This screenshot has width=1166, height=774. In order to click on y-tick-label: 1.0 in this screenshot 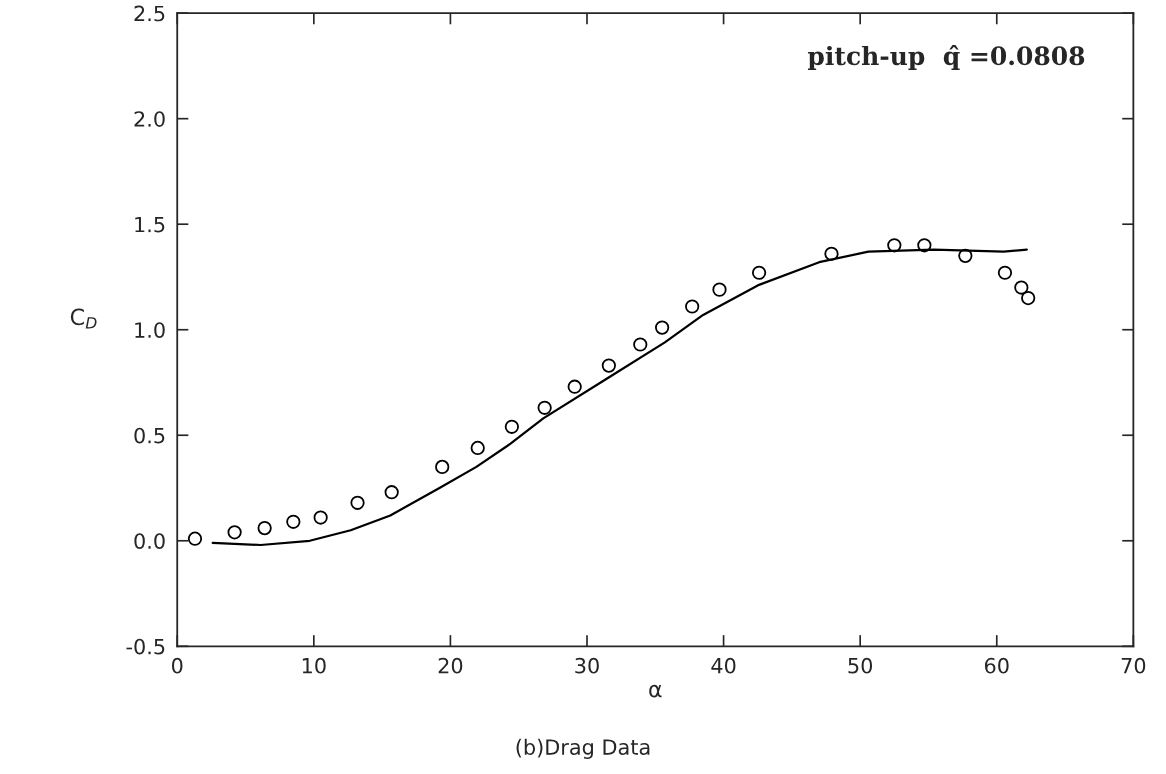, I will do `click(150, 330)`.